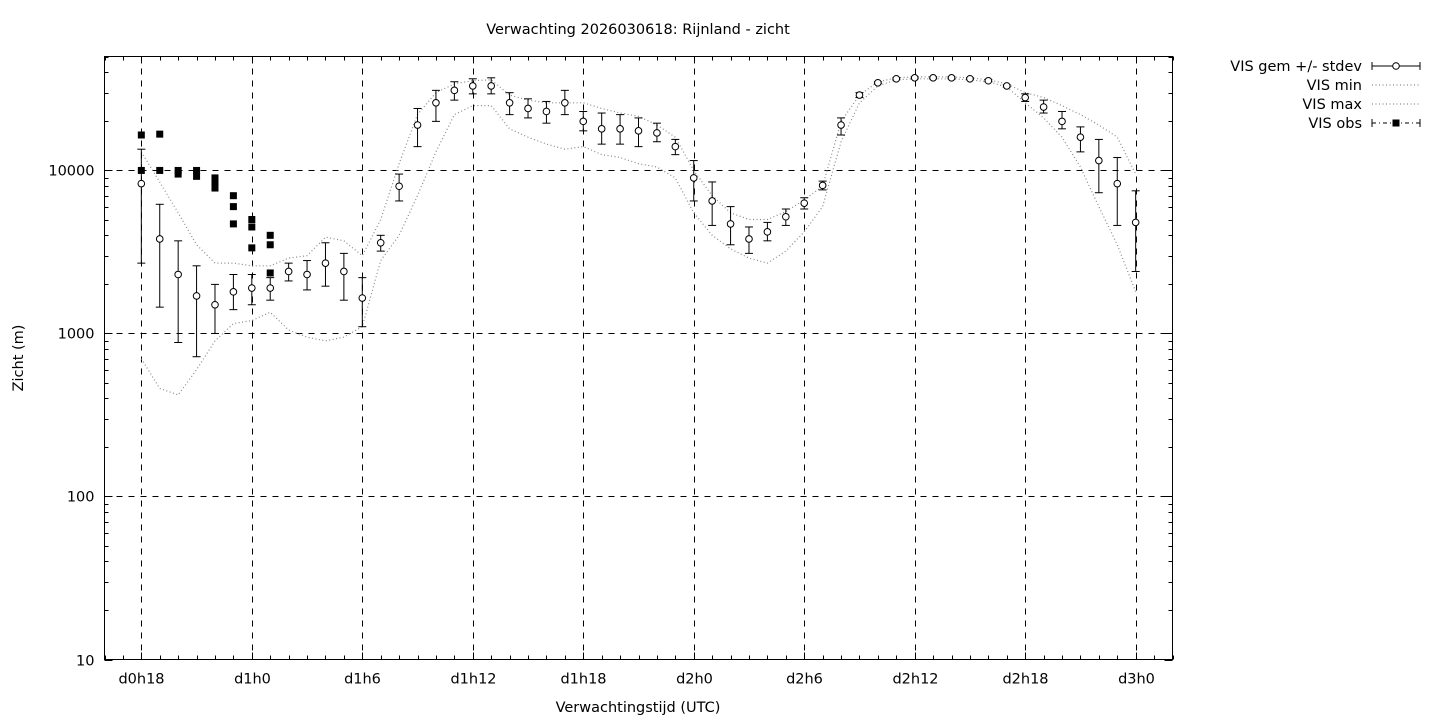 Image resolution: width=1440 pixels, height=720 pixels. I want to click on legend-label: VIS min, so click(1334, 86).